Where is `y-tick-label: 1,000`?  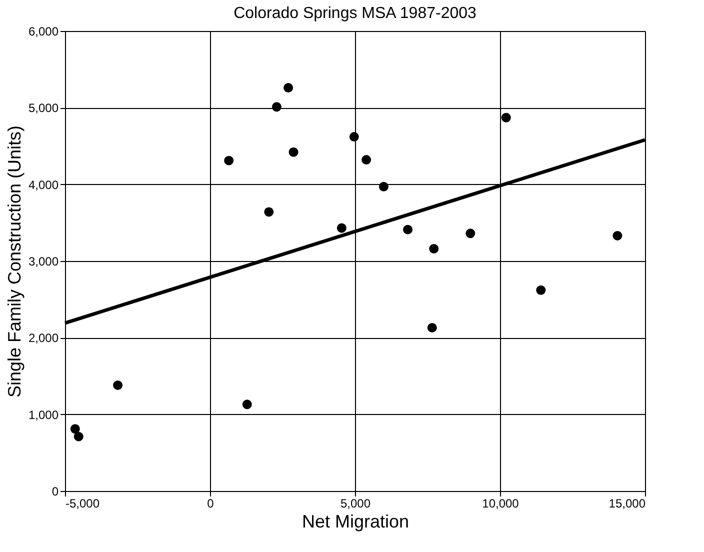
y-tick-label: 1,000 is located at coordinates (43, 415).